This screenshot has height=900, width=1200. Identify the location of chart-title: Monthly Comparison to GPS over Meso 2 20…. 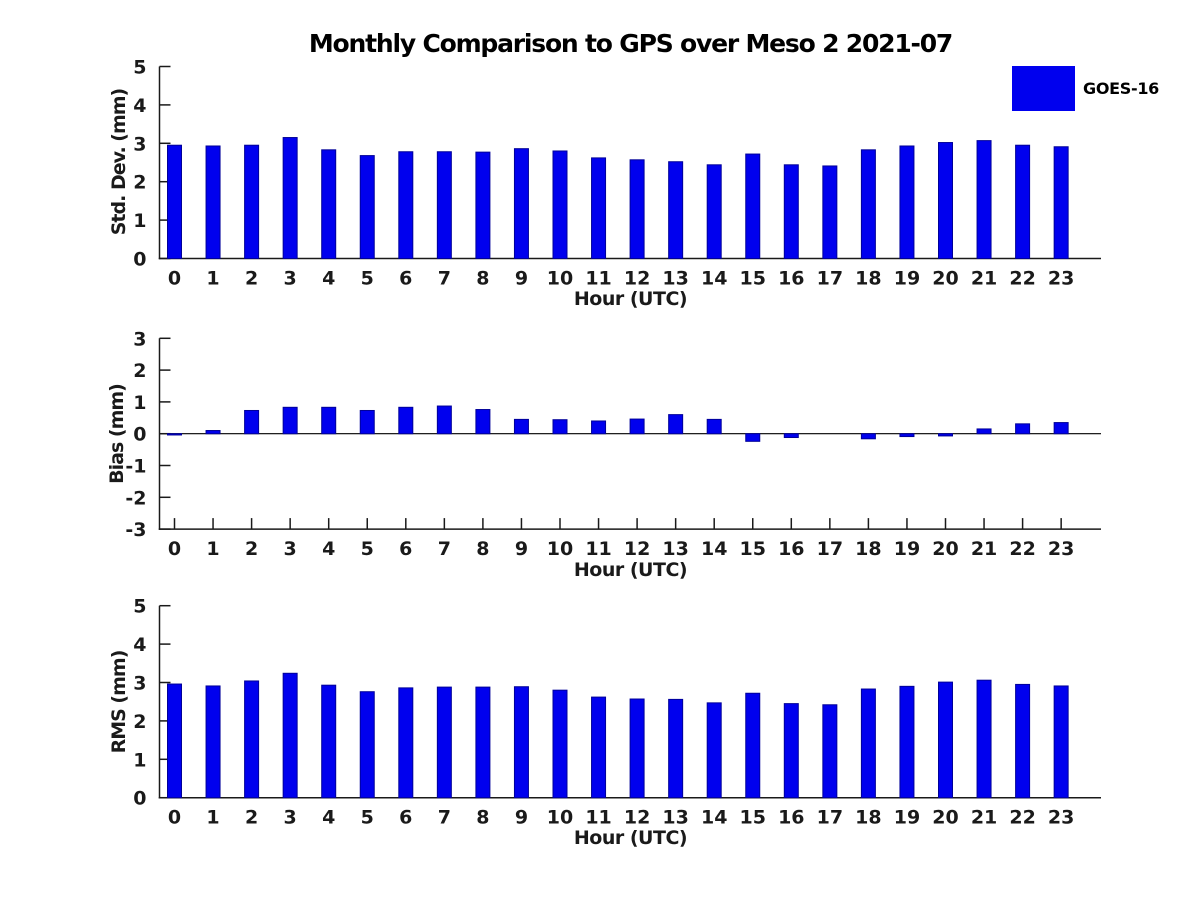
(630, 43).